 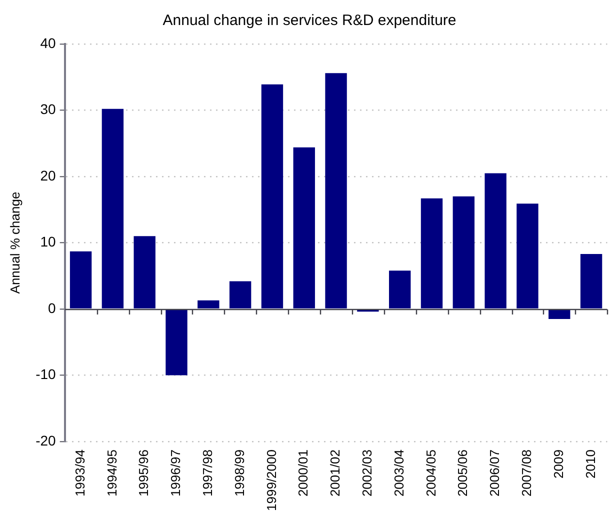 I want to click on y-tick-label: -20, so click(x=46, y=440).